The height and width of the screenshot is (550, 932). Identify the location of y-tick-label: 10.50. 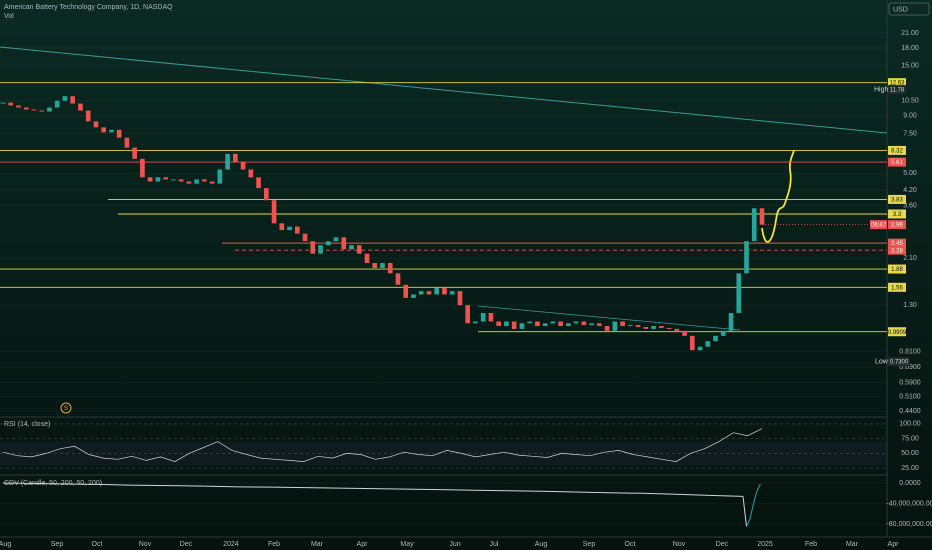
(910, 101).